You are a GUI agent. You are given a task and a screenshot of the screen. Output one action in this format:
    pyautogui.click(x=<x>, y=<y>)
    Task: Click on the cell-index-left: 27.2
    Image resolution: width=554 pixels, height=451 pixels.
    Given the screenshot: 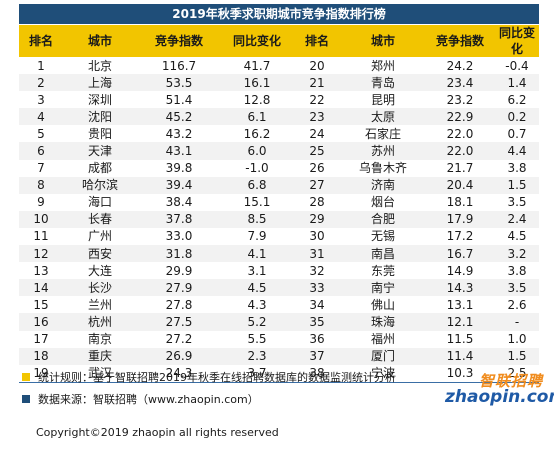 What is the action you would take?
    pyautogui.click(x=179, y=339)
    